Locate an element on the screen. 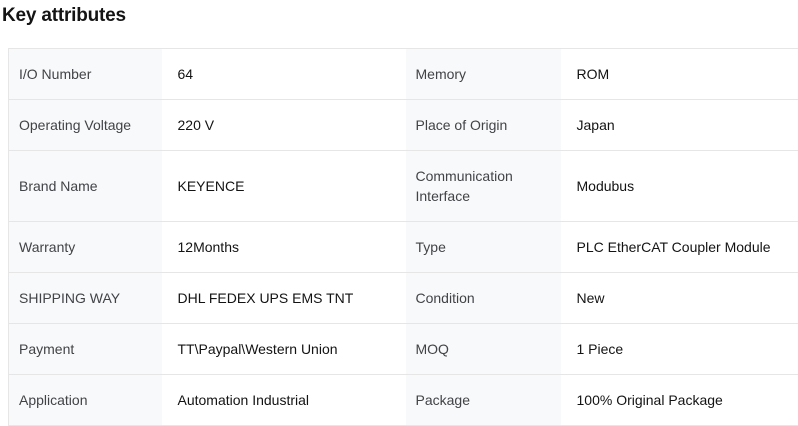  attr-value: 1 Piece is located at coordinates (679, 349).